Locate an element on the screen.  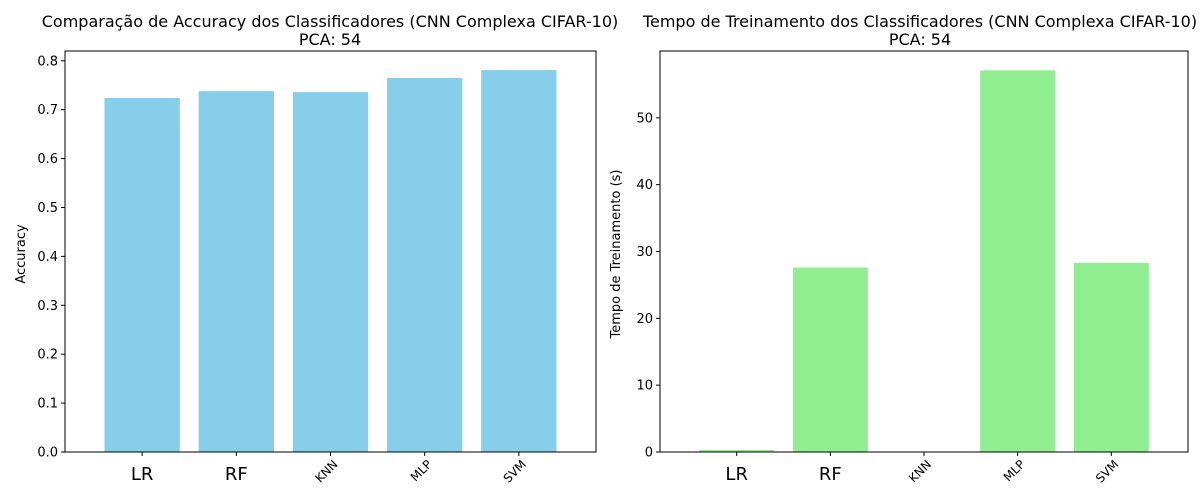
accuracy-chart-subtitle: PCA: 54 is located at coordinates (330, 39).